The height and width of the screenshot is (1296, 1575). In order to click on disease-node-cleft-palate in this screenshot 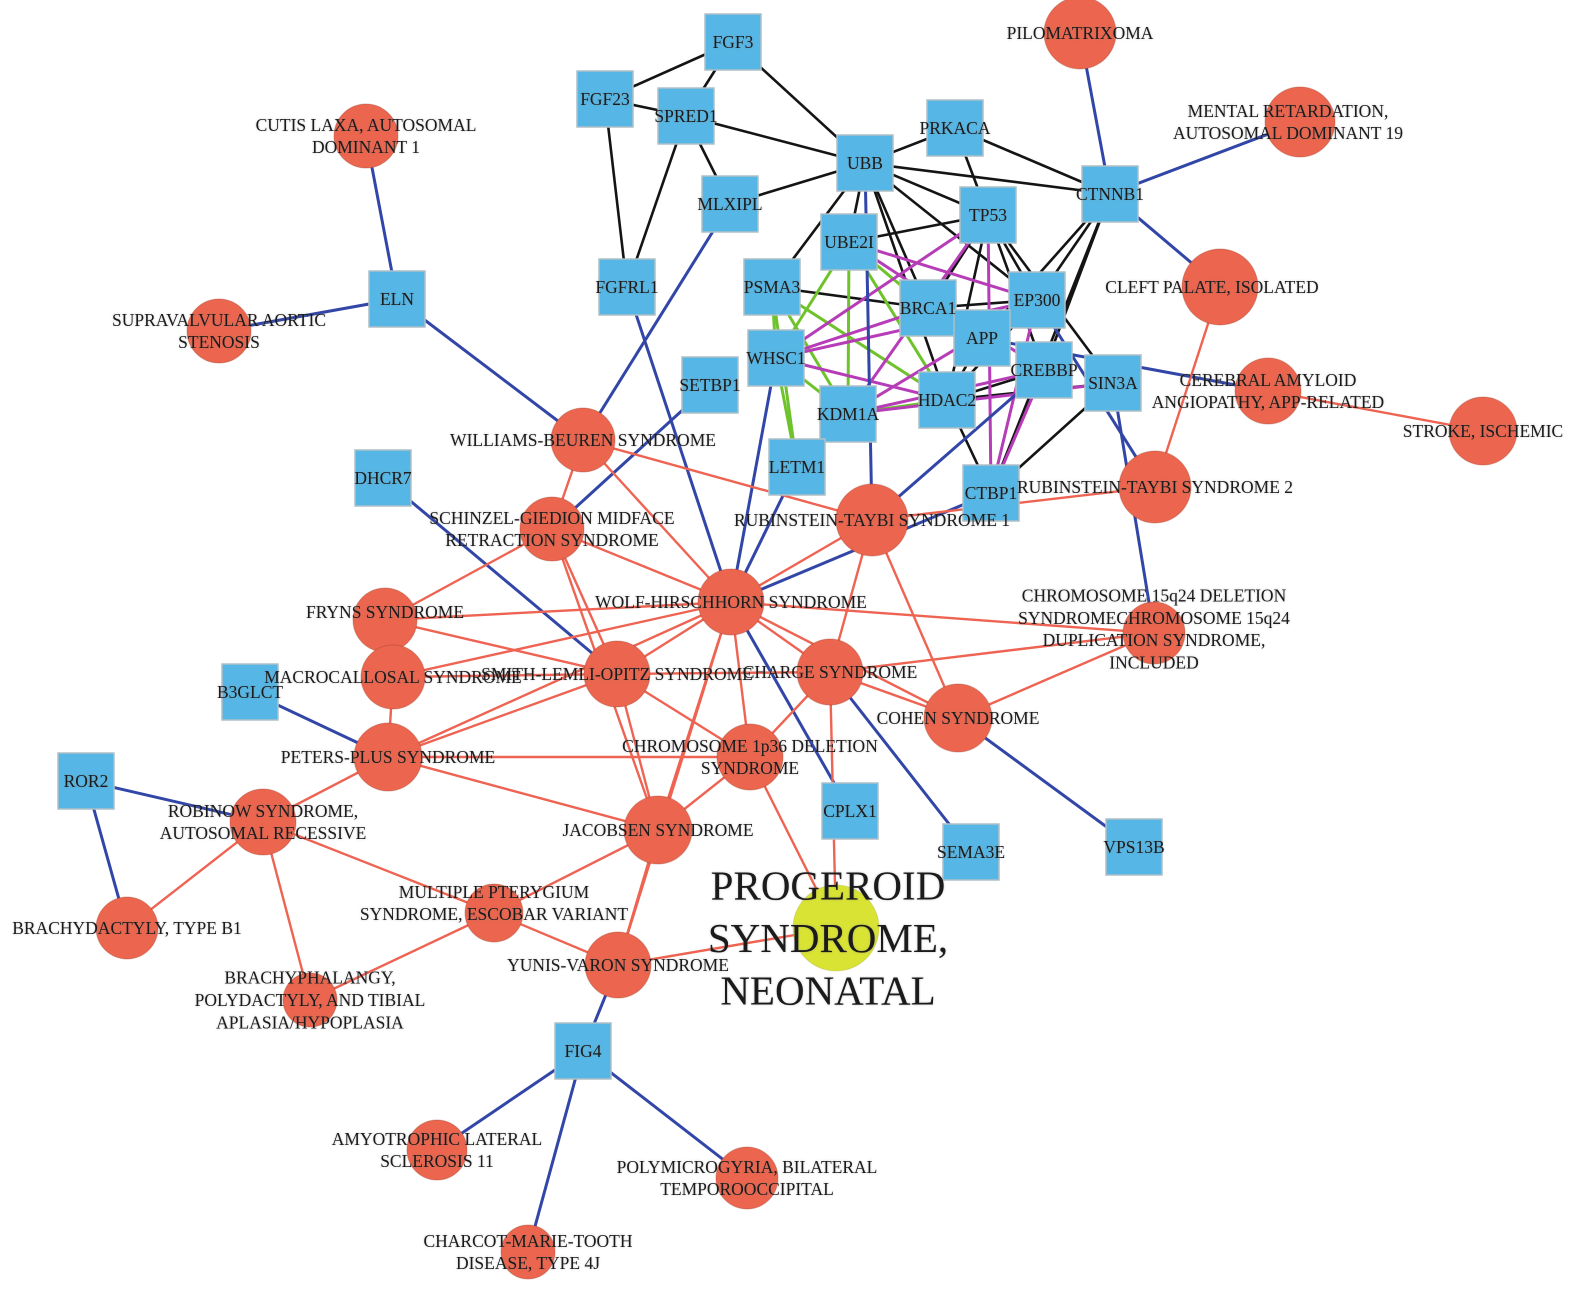, I will do `click(1220, 287)`.